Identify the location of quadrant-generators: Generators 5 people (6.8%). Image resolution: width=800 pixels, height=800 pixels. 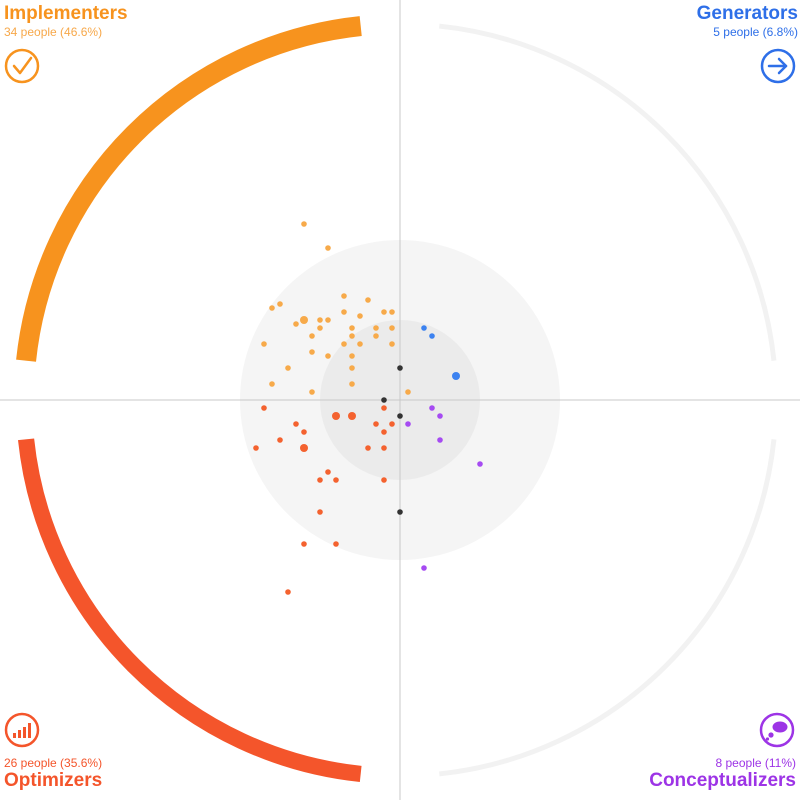
(747, 43).